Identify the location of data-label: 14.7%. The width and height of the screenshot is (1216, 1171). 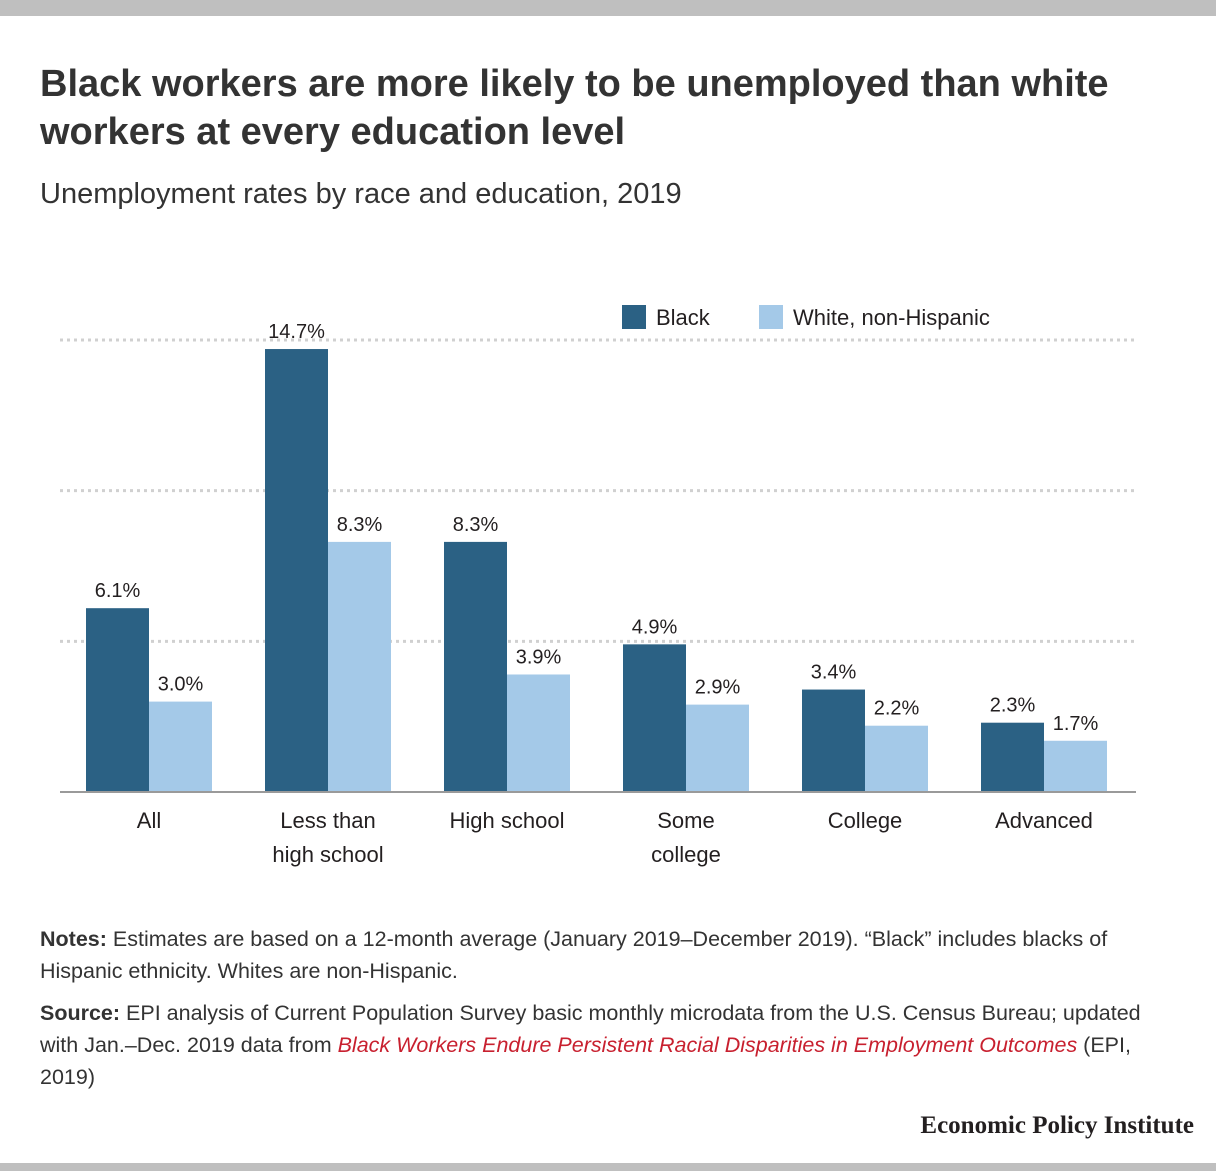
(296, 332).